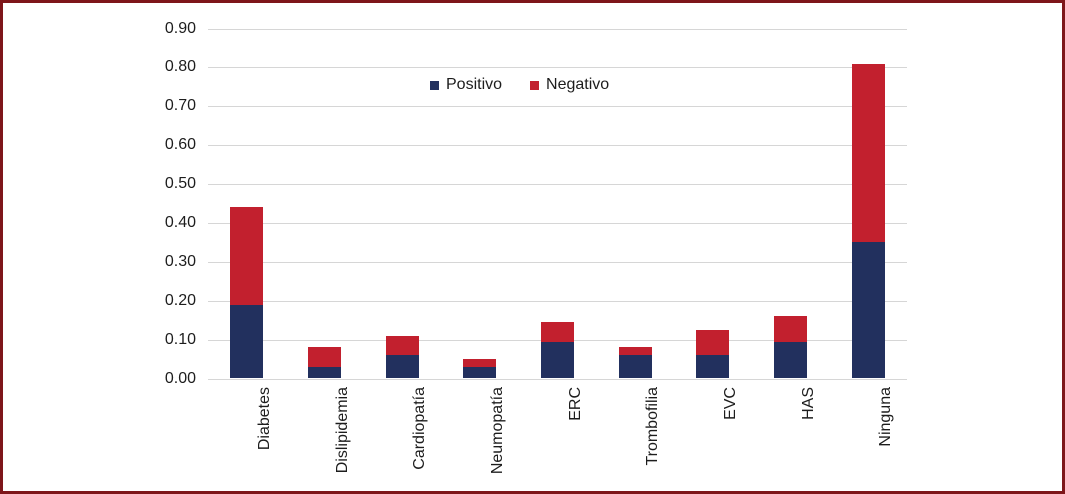 The image size is (1065, 494). What do you see at coordinates (868, 153) in the screenshot?
I see `bar-ninguna-negativo` at bounding box center [868, 153].